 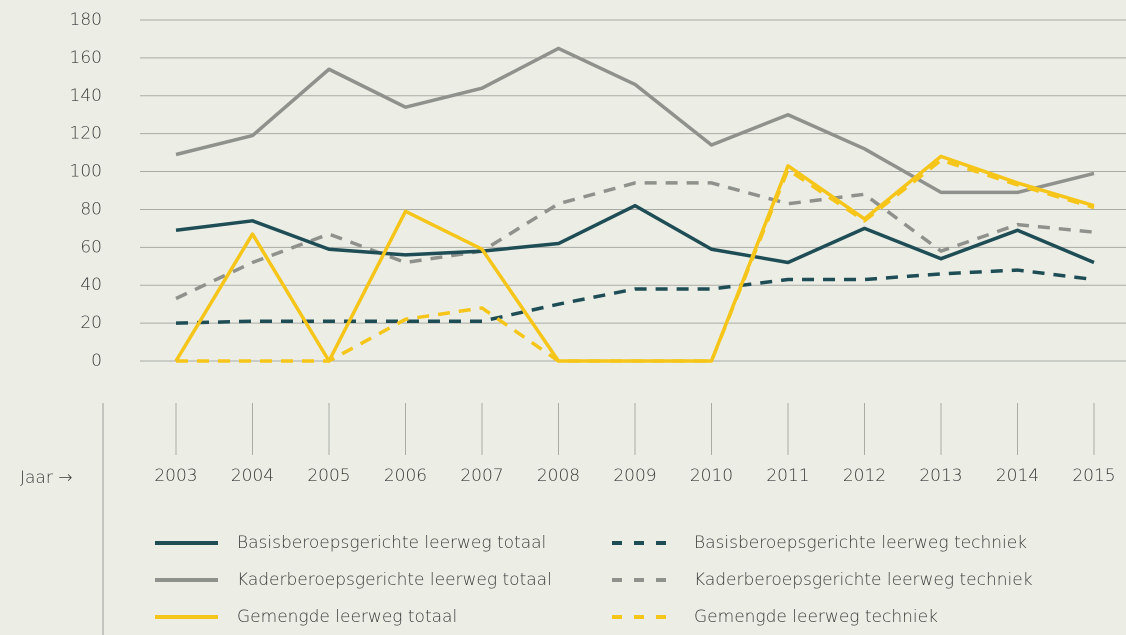 I want to click on x-tick-label: 2006, so click(x=405, y=476).